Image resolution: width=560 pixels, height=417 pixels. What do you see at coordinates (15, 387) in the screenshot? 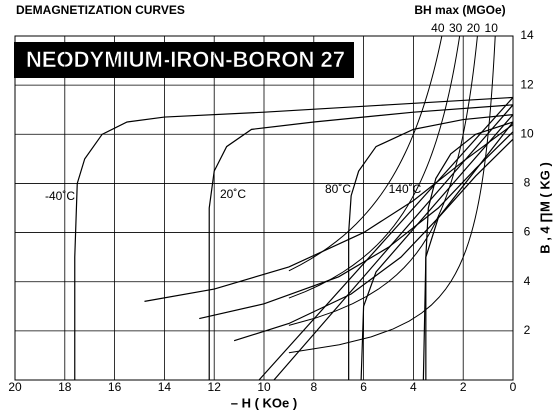
I see `x-tick-label: 20` at bounding box center [15, 387].